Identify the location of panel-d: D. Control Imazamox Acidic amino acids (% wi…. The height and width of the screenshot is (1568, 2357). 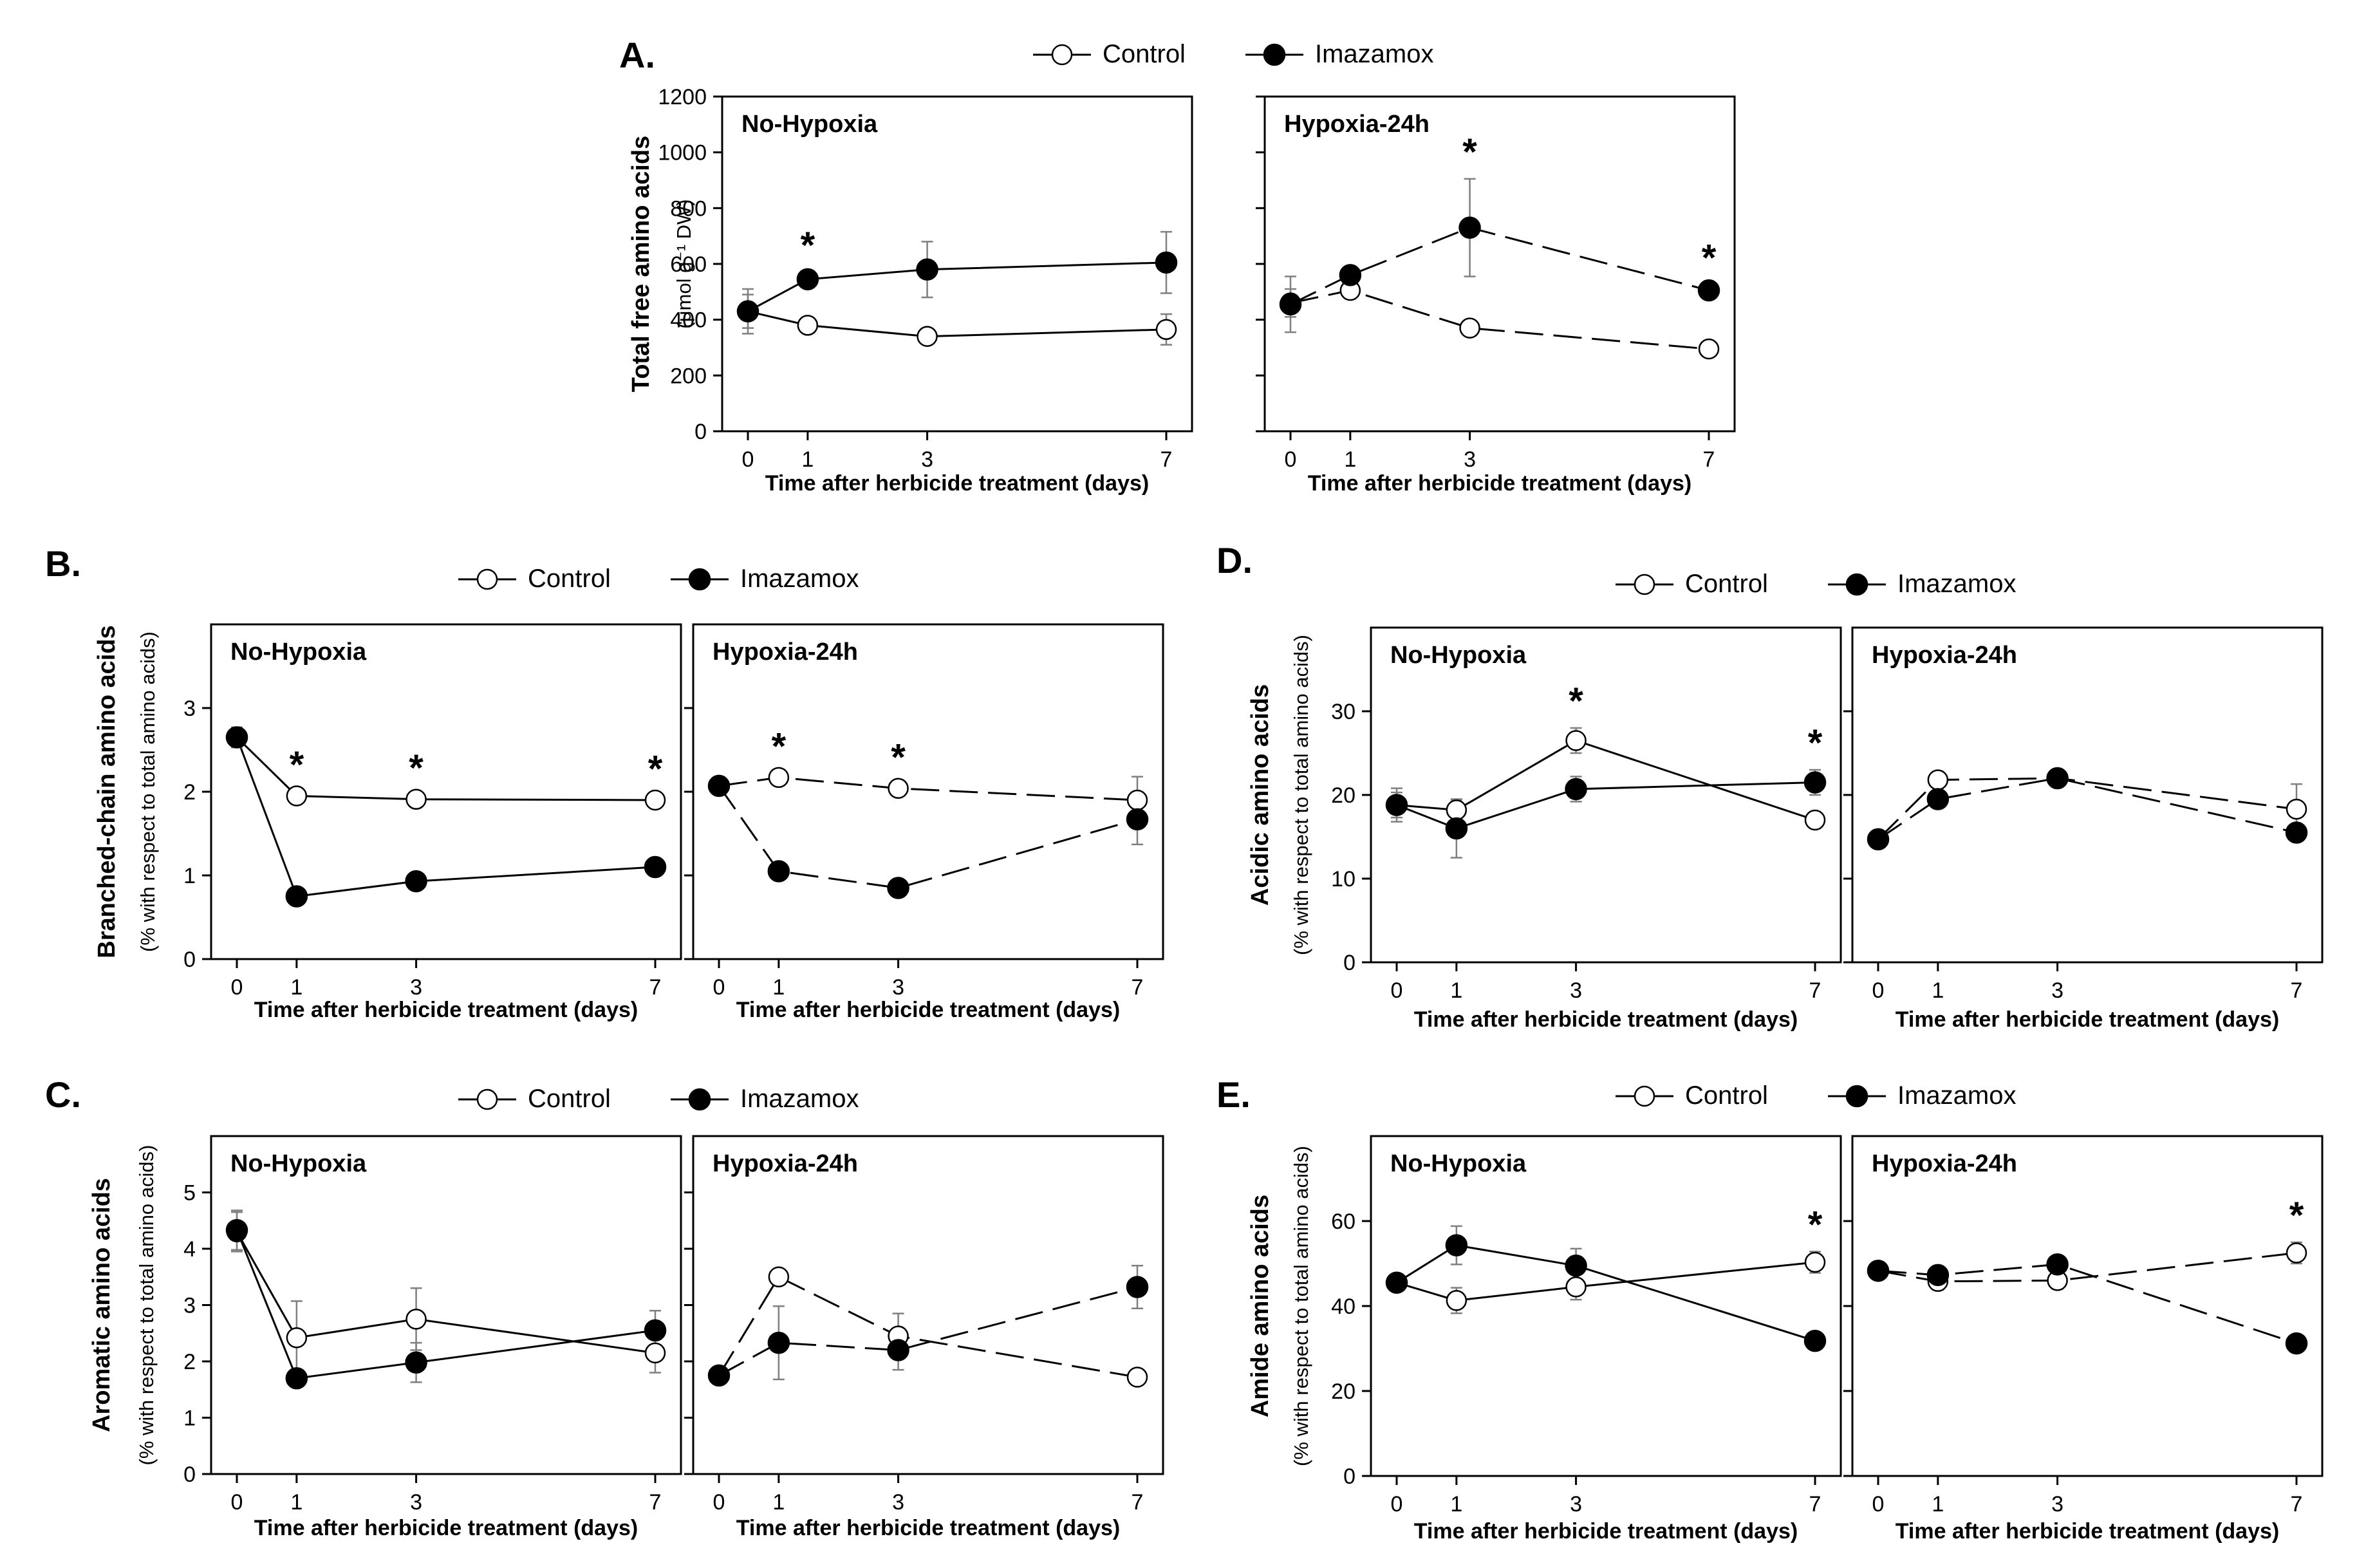
(1770, 786).